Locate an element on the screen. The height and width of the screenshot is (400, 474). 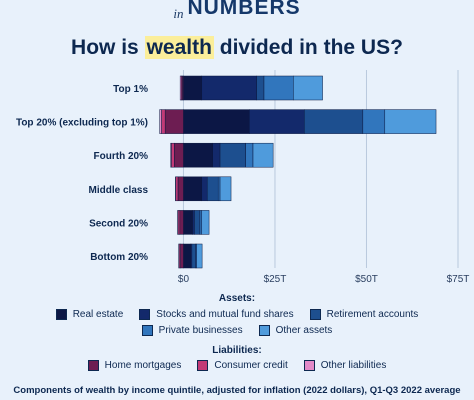
category-label: Top 20% (excluding top 1%) is located at coordinates (82, 123).